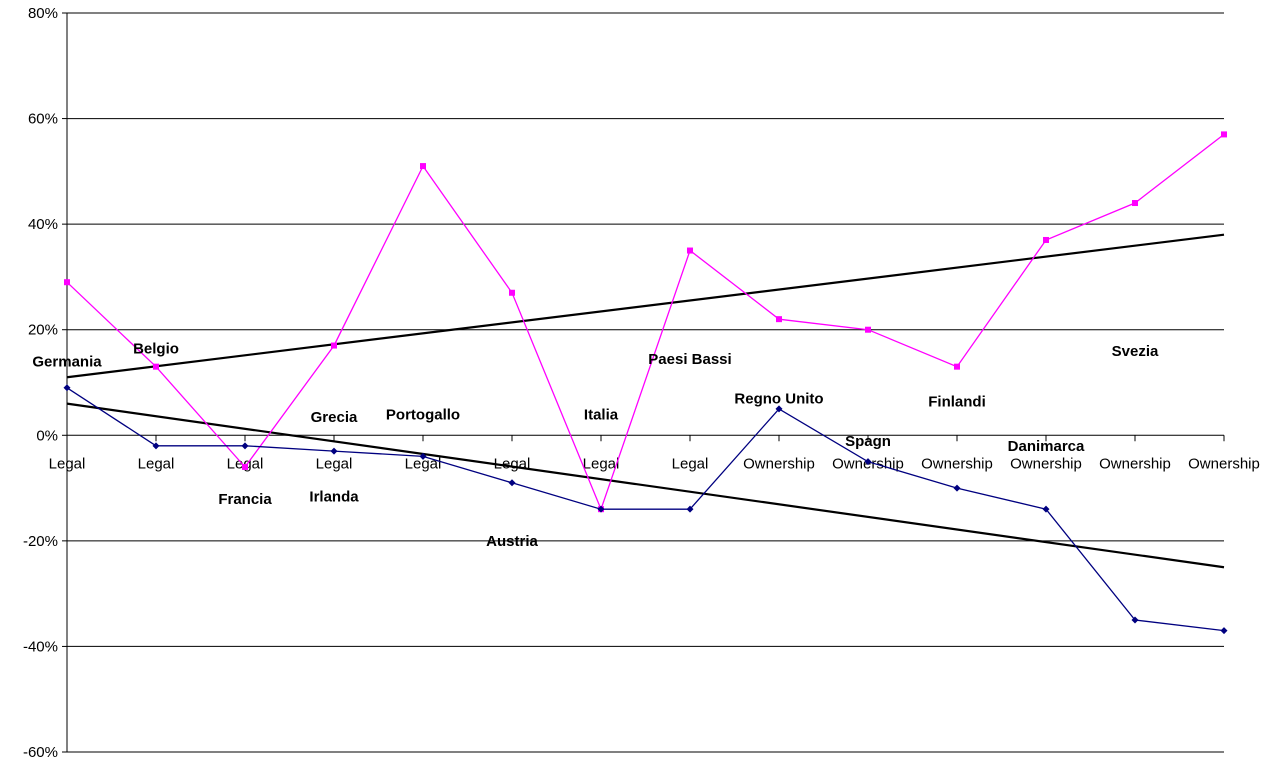  What do you see at coordinates (40, 541) in the screenshot?
I see `y-tick-label: -20%` at bounding box center [40, 541].